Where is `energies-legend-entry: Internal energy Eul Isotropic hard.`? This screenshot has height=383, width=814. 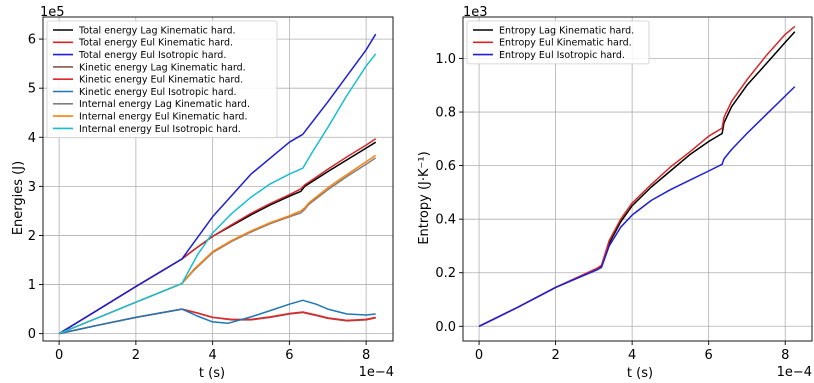 energies-legend-entry: Internal energy Eul Isotropic hard. is located at coordinates (160, 129).